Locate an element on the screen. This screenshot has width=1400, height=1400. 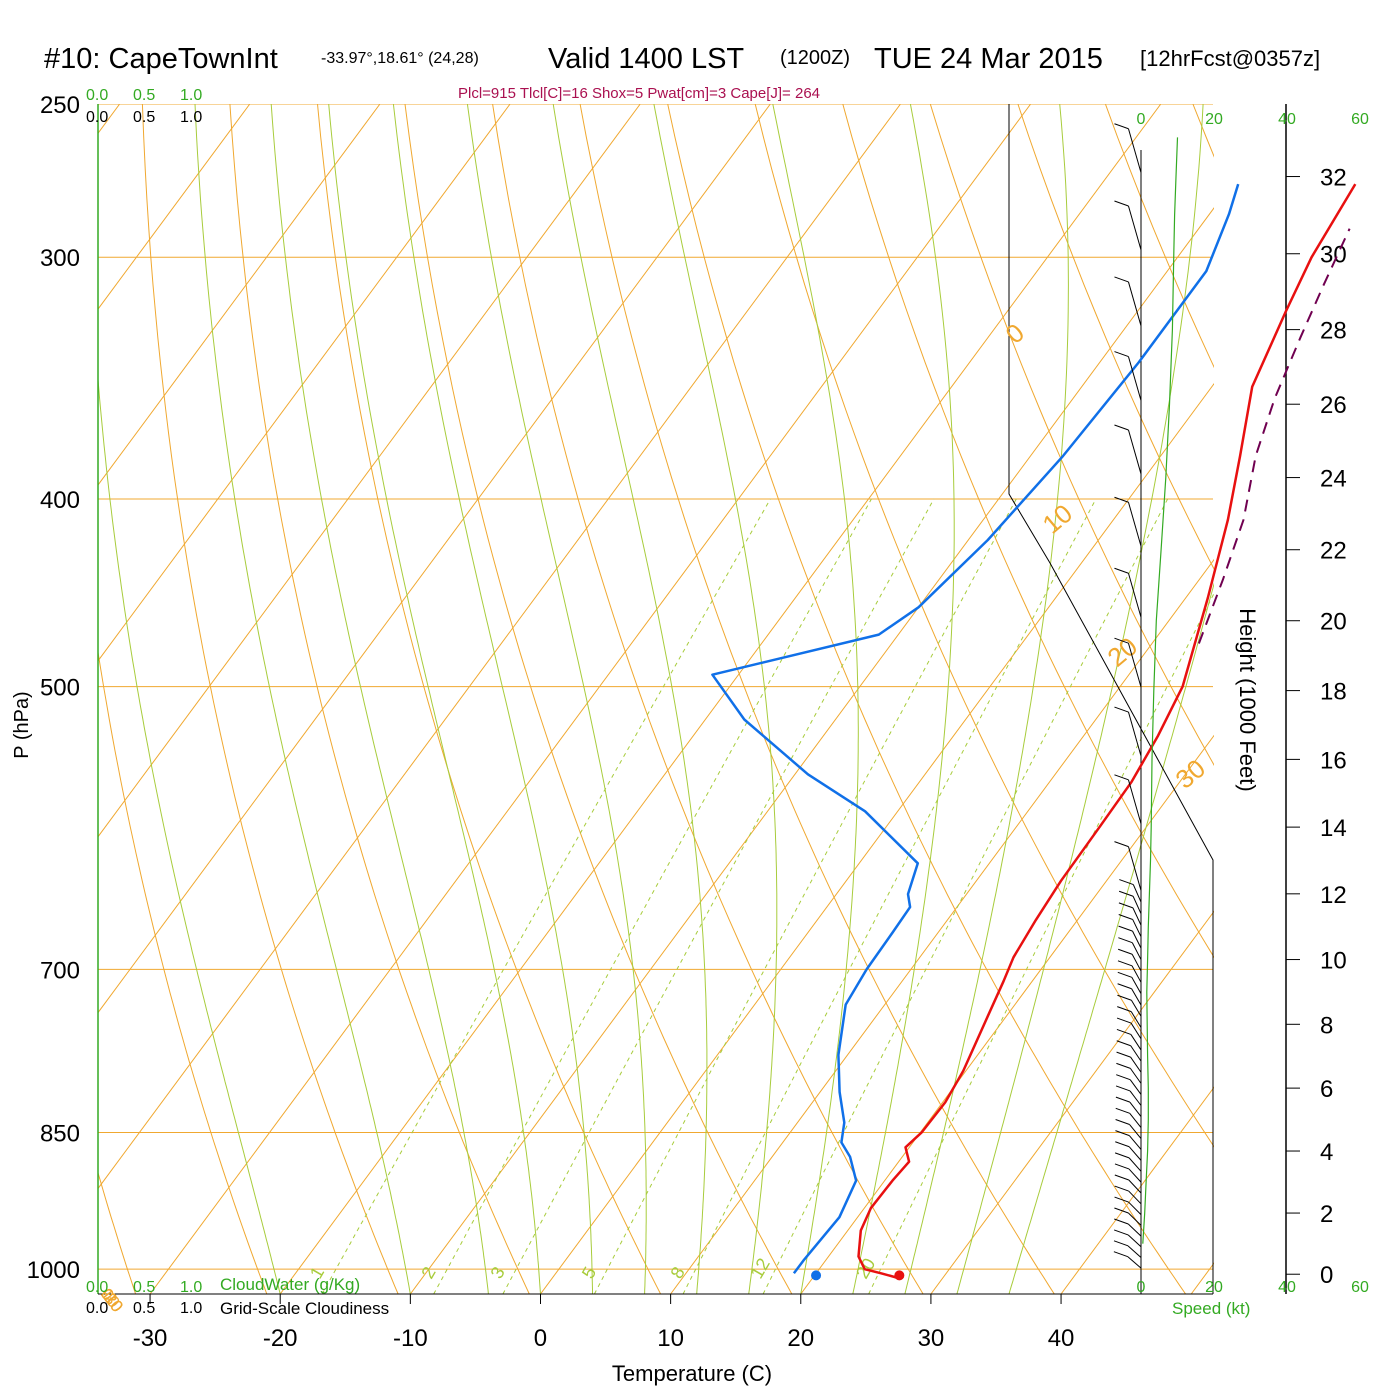
cloud-scale-label: 0.0 is located at coordinates (97, 1287).